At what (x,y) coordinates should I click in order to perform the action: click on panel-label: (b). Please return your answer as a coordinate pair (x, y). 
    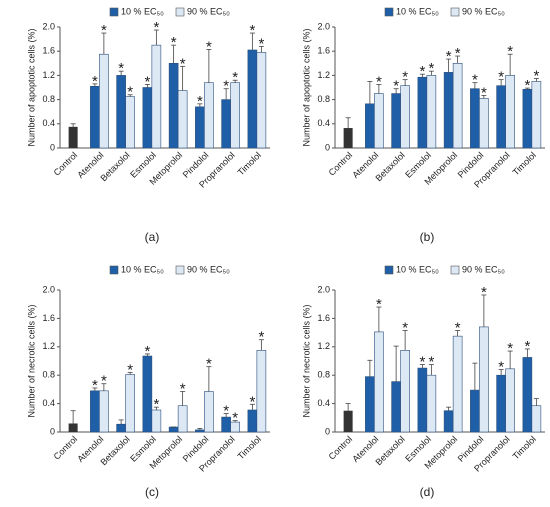
    Looking at the image, I should click on (427, 237).